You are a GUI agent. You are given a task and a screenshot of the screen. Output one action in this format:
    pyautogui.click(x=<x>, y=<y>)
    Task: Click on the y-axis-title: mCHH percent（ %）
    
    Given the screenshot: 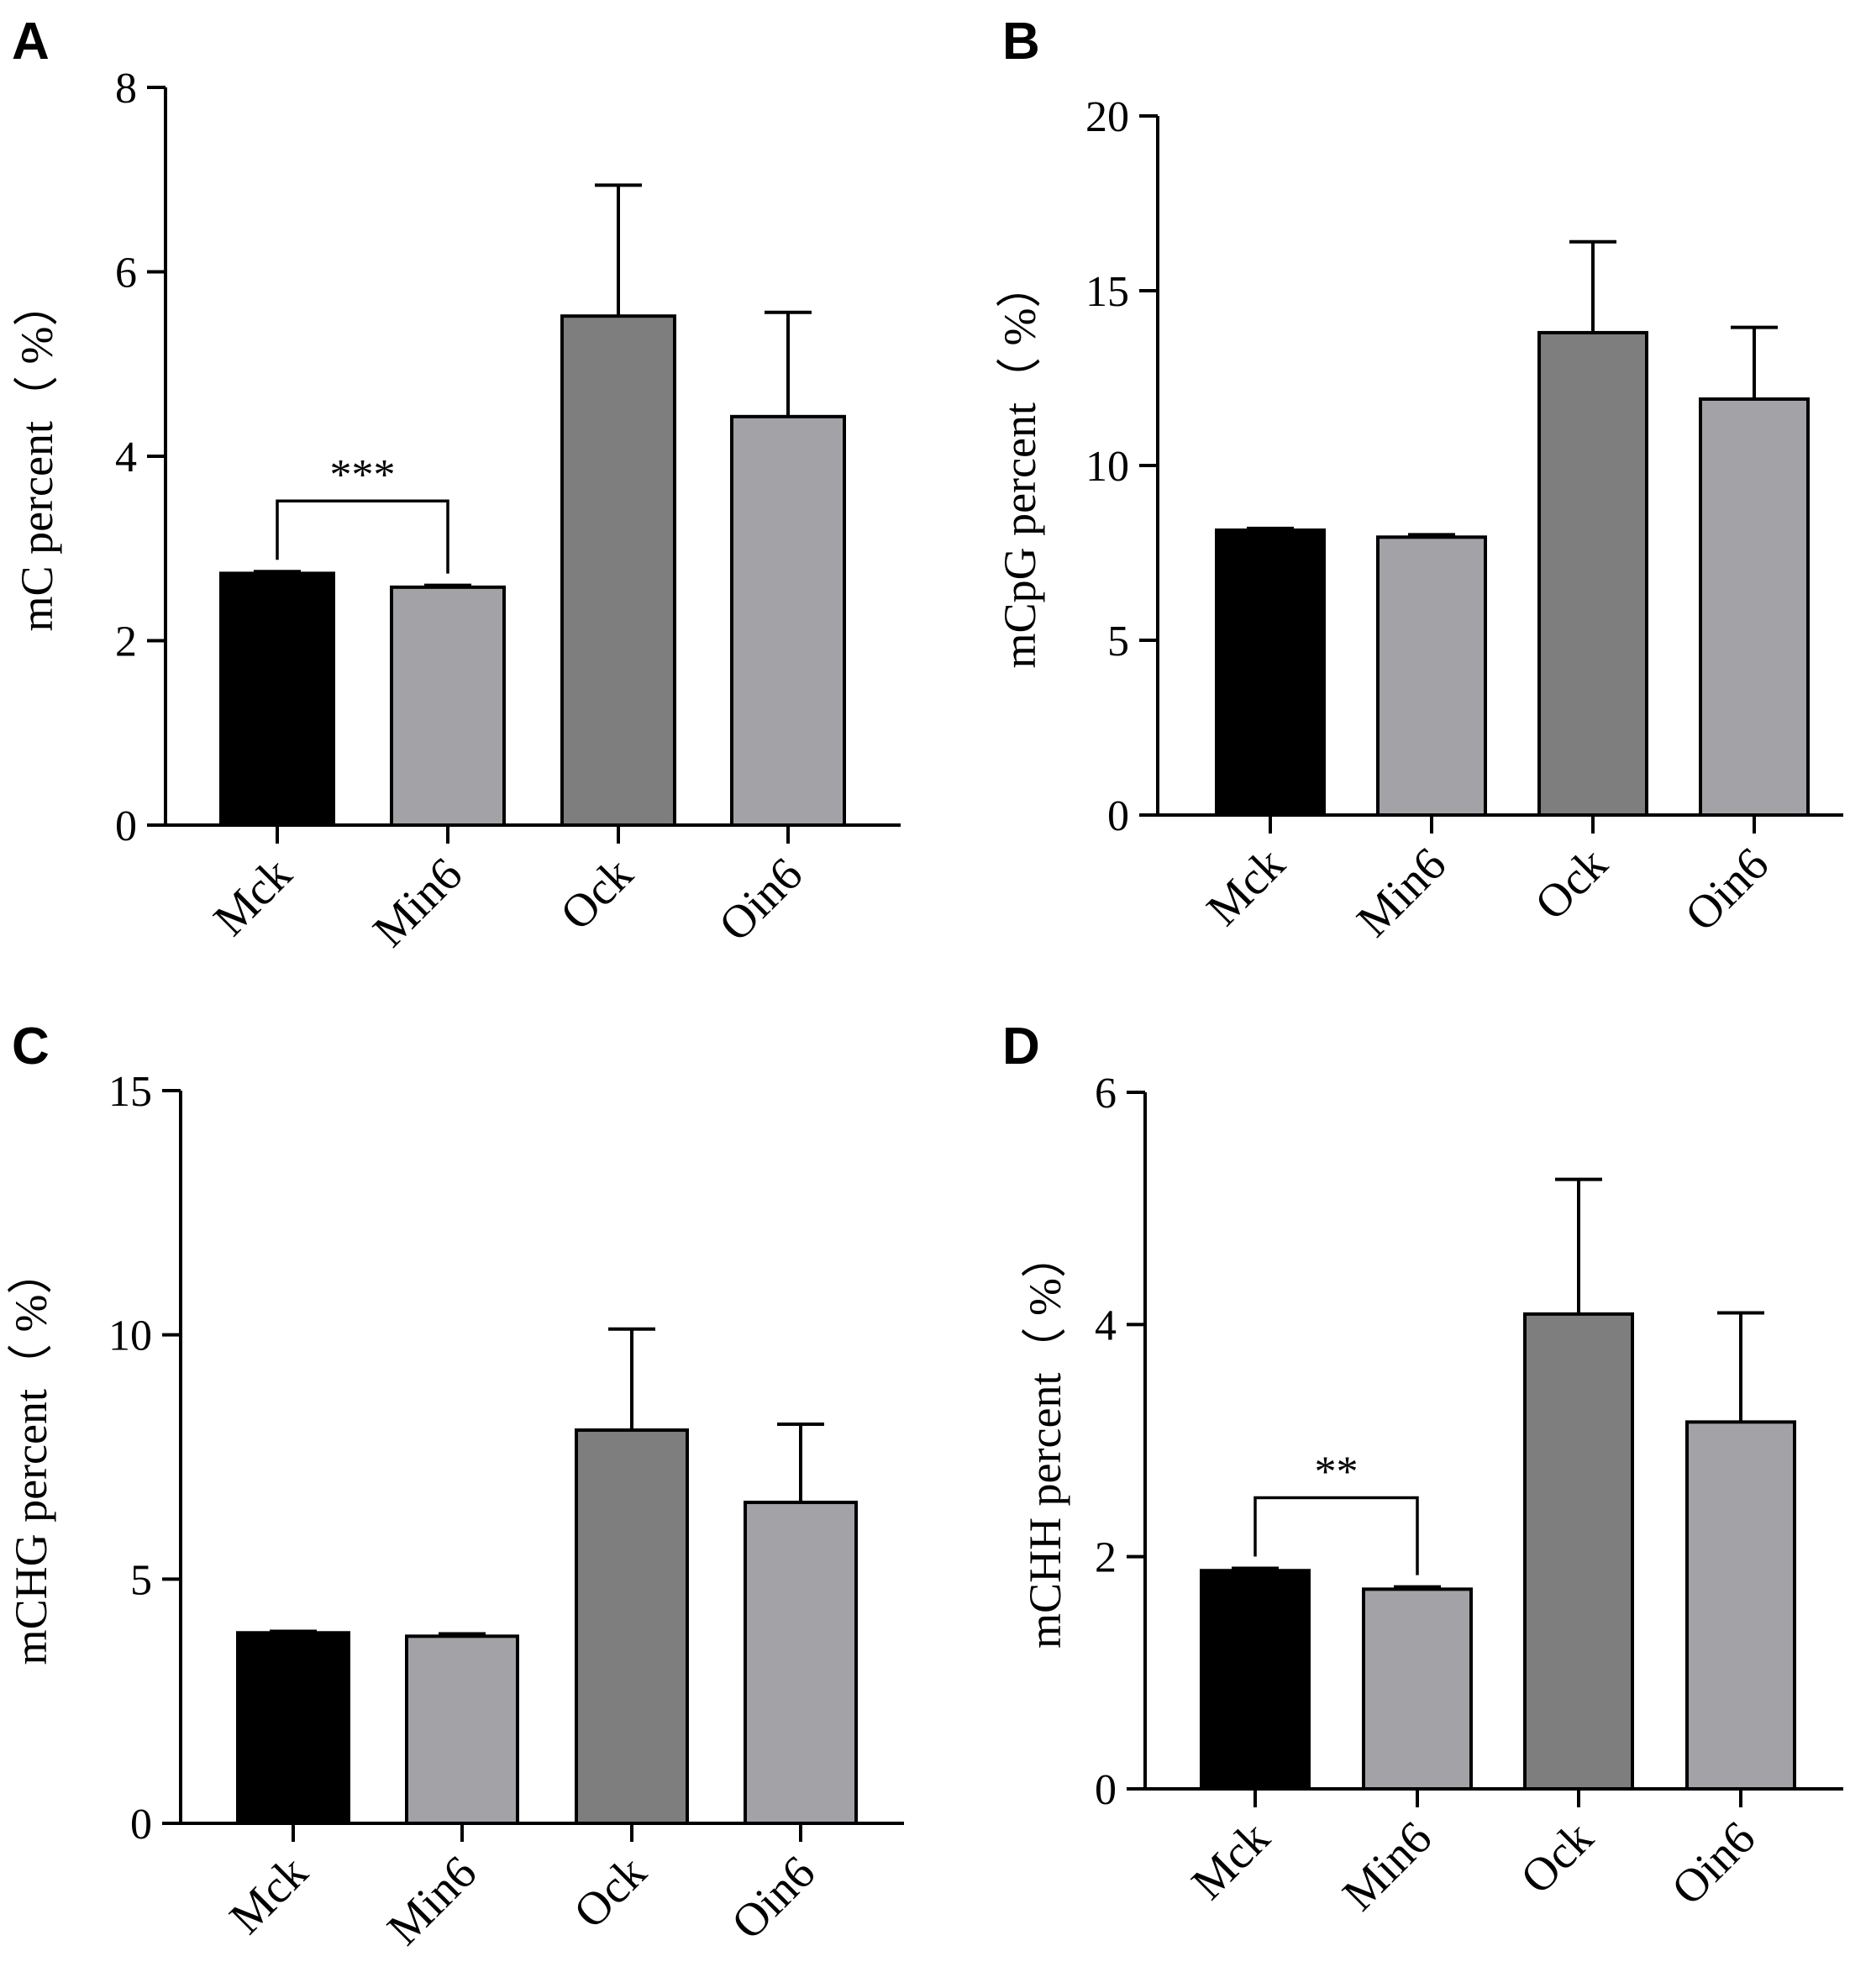 What is the action you would take?
    pyautogui.click(x=1045, y=1441)
    